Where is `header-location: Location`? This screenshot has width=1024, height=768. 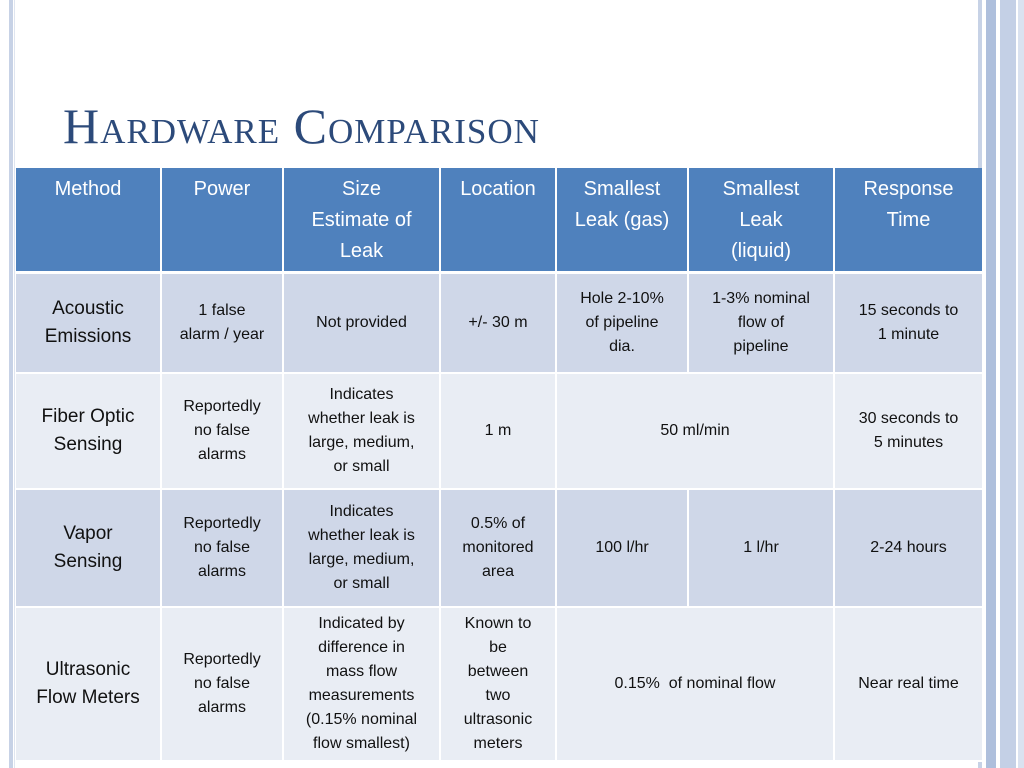 header-location: Location is located at coordinates (498, 221).